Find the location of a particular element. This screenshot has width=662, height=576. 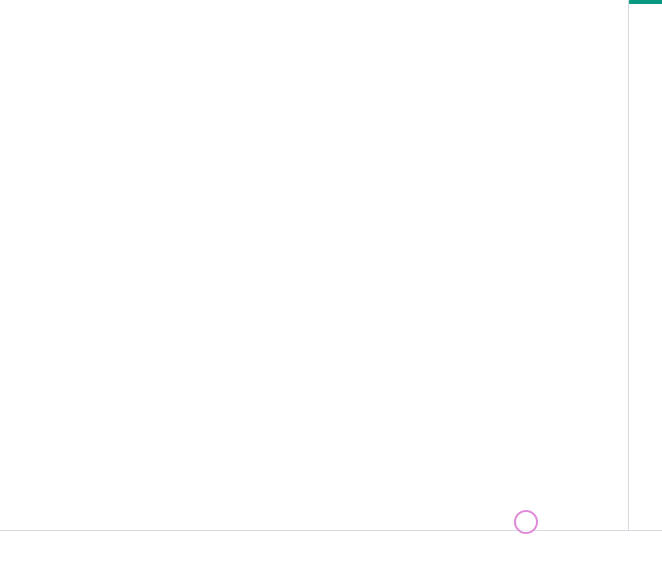

symbol-legend-row is located at coordinates (20, 26).